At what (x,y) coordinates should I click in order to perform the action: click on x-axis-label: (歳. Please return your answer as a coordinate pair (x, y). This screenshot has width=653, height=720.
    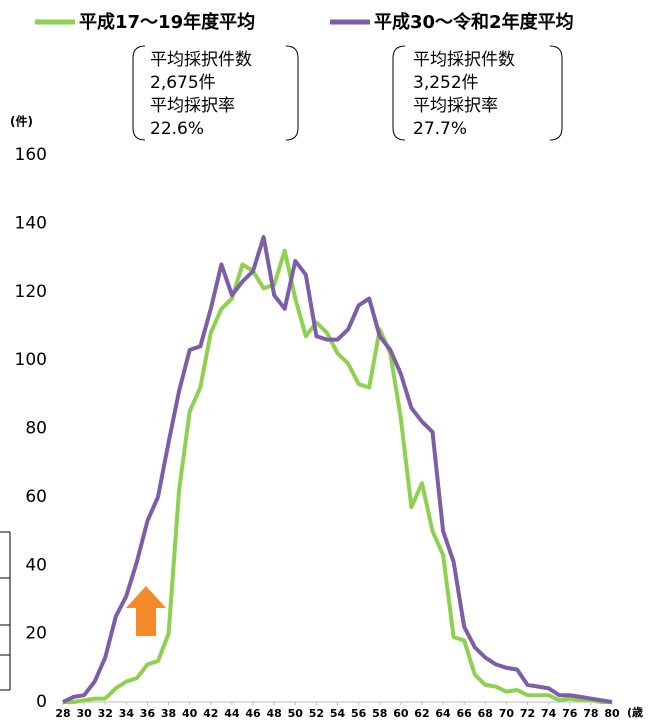
    Looking at the image, I should click on (635, 712).